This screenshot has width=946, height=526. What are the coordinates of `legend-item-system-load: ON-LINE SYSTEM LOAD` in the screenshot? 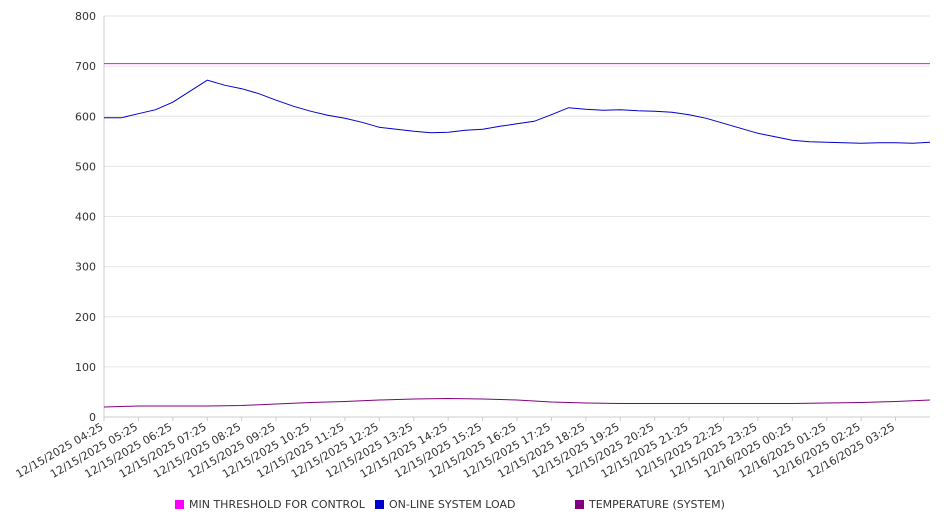 It's located at (445, 504).